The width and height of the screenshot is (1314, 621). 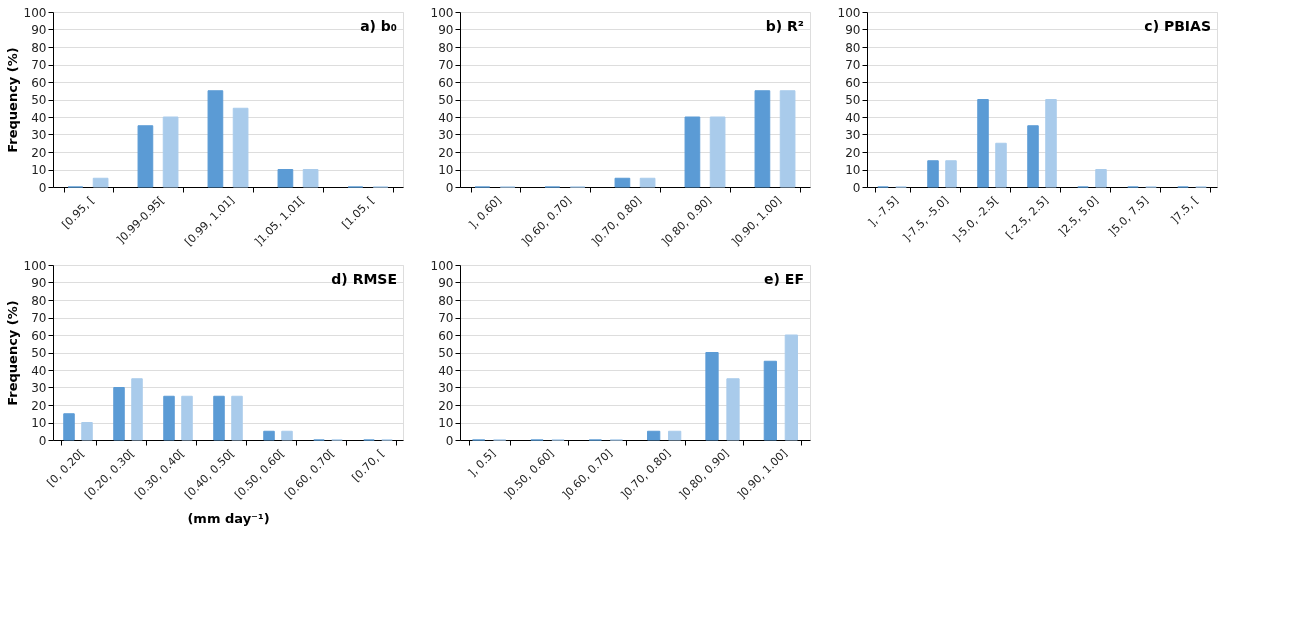 I want to click on chart-title: d) RMSE, so click(x=364, y=279).